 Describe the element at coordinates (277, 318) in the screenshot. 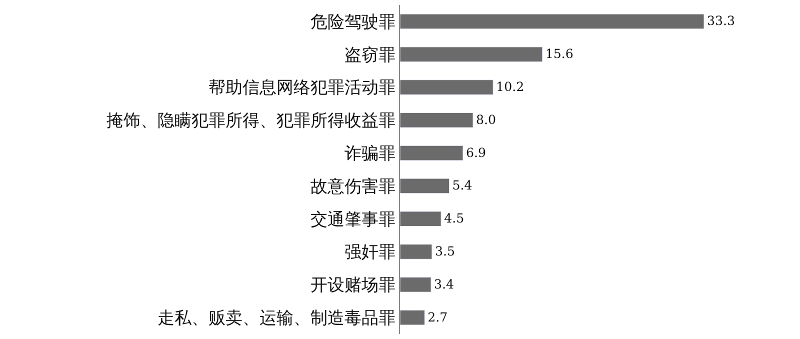

I see `y-tick-label: 走私、贩卖、运输、制造毒品罪` at that location.